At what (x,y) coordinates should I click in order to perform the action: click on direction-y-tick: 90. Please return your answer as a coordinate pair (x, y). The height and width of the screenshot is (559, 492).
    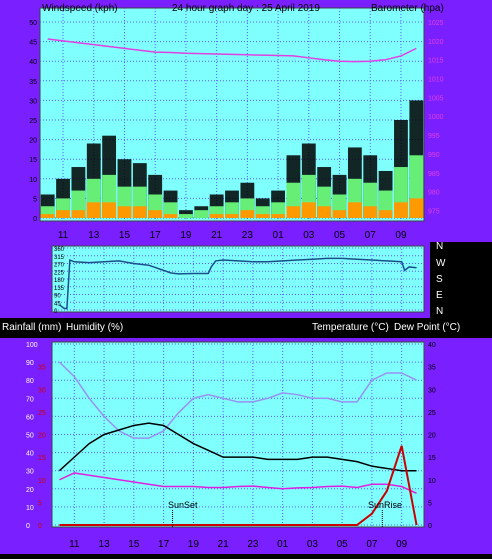
    Looking at the image, I should click on (57, 297).